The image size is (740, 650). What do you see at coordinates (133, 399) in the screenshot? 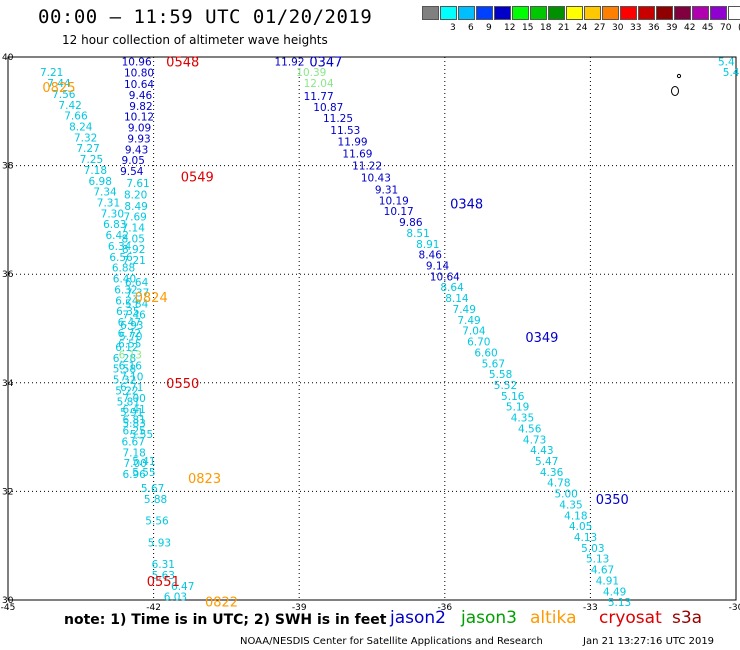
I see `wave-height-label: 7.00` at bounding box center [133, 399].